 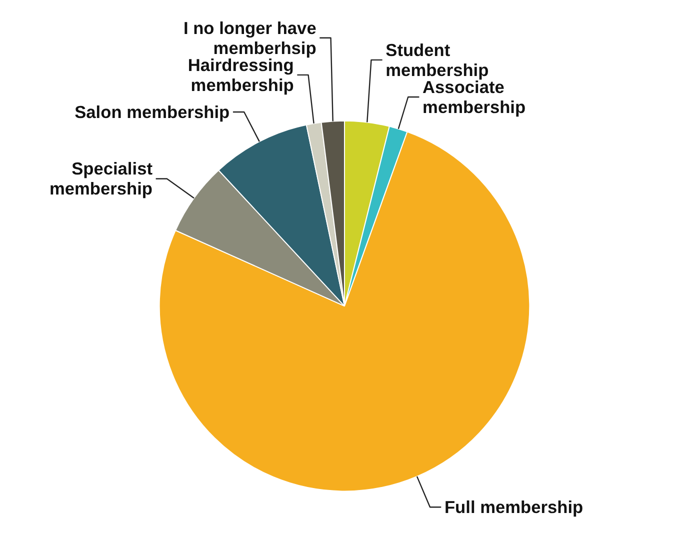 What do you see at coordinates (101, 178) in the screenshot?
I see `slice-label: Specialist membership` at bounding box center [101, 178].